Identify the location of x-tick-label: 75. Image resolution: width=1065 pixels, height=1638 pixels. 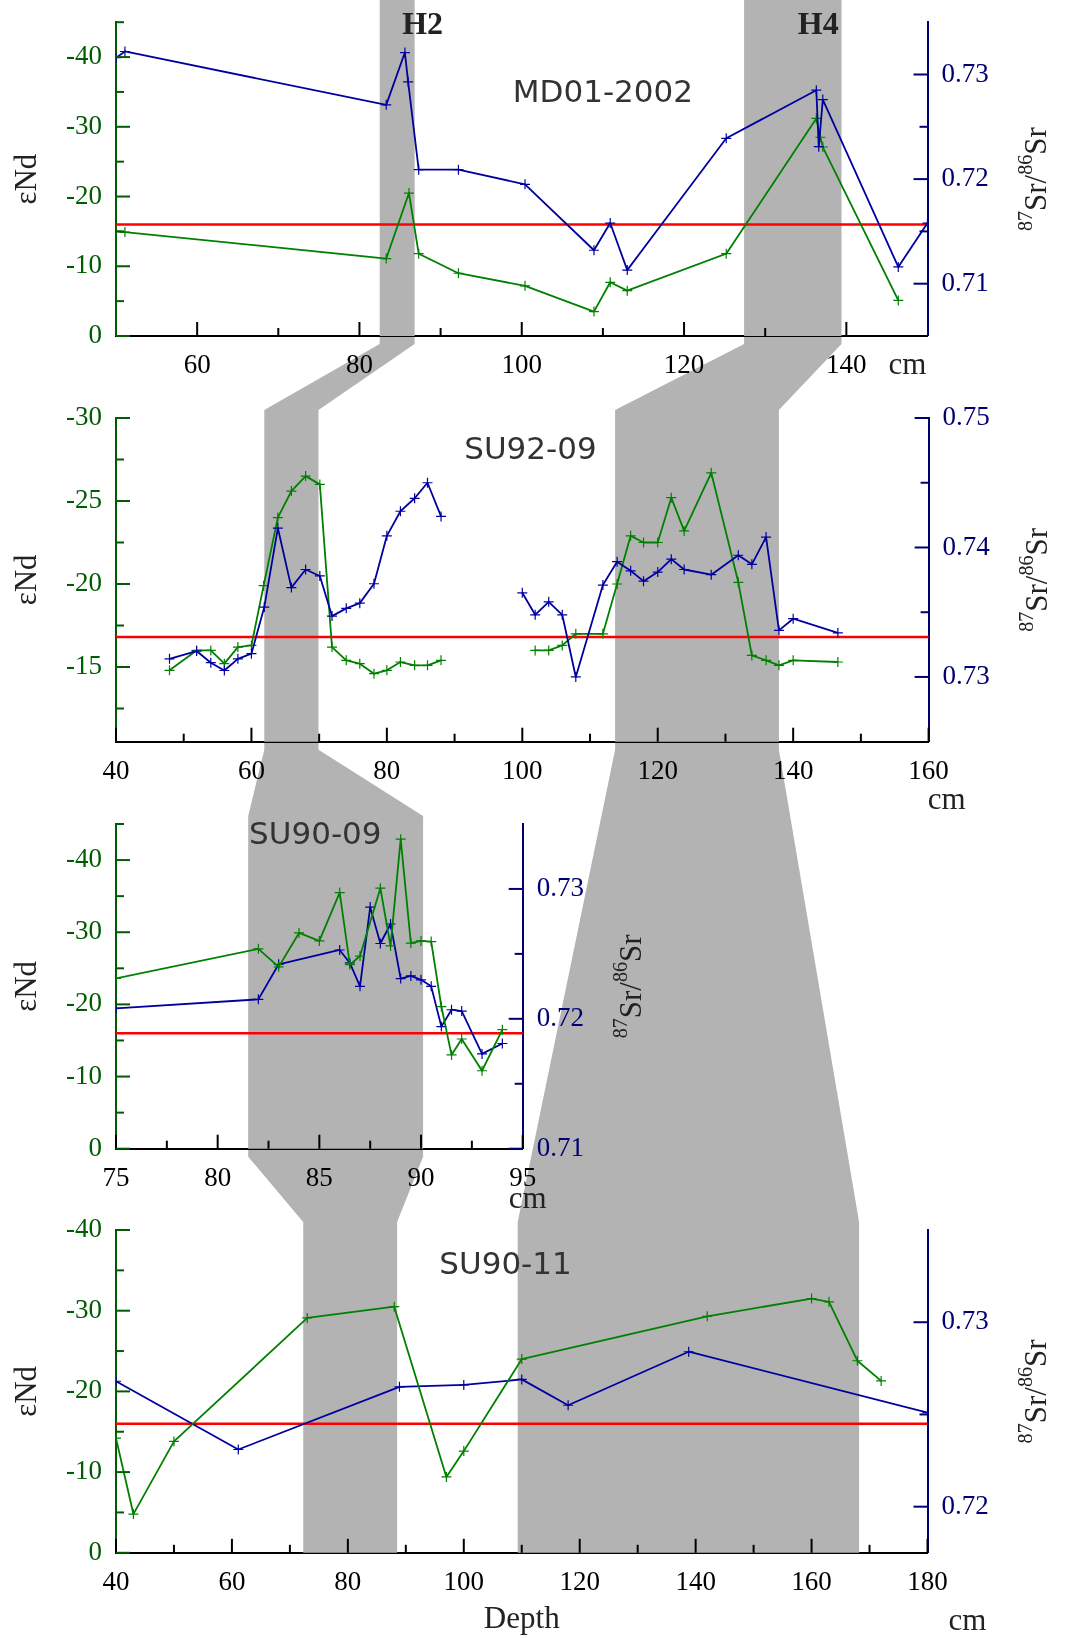
(116, 1176).